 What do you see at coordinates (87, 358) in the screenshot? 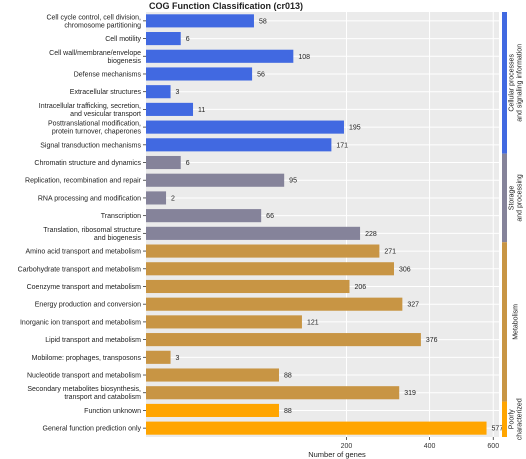
I see `category-label: Mobilome: prophages, transposons` at bounding box center [87, 358].